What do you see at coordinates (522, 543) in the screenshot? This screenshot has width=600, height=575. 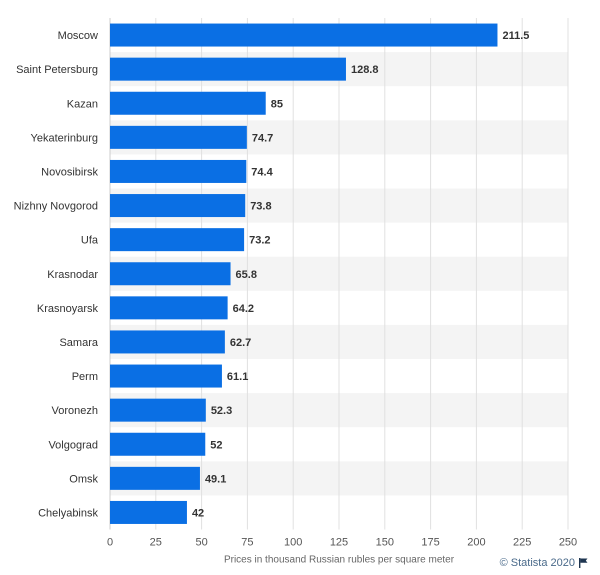 I see `x-tick-label: 225` at bounding box center [522, 543].